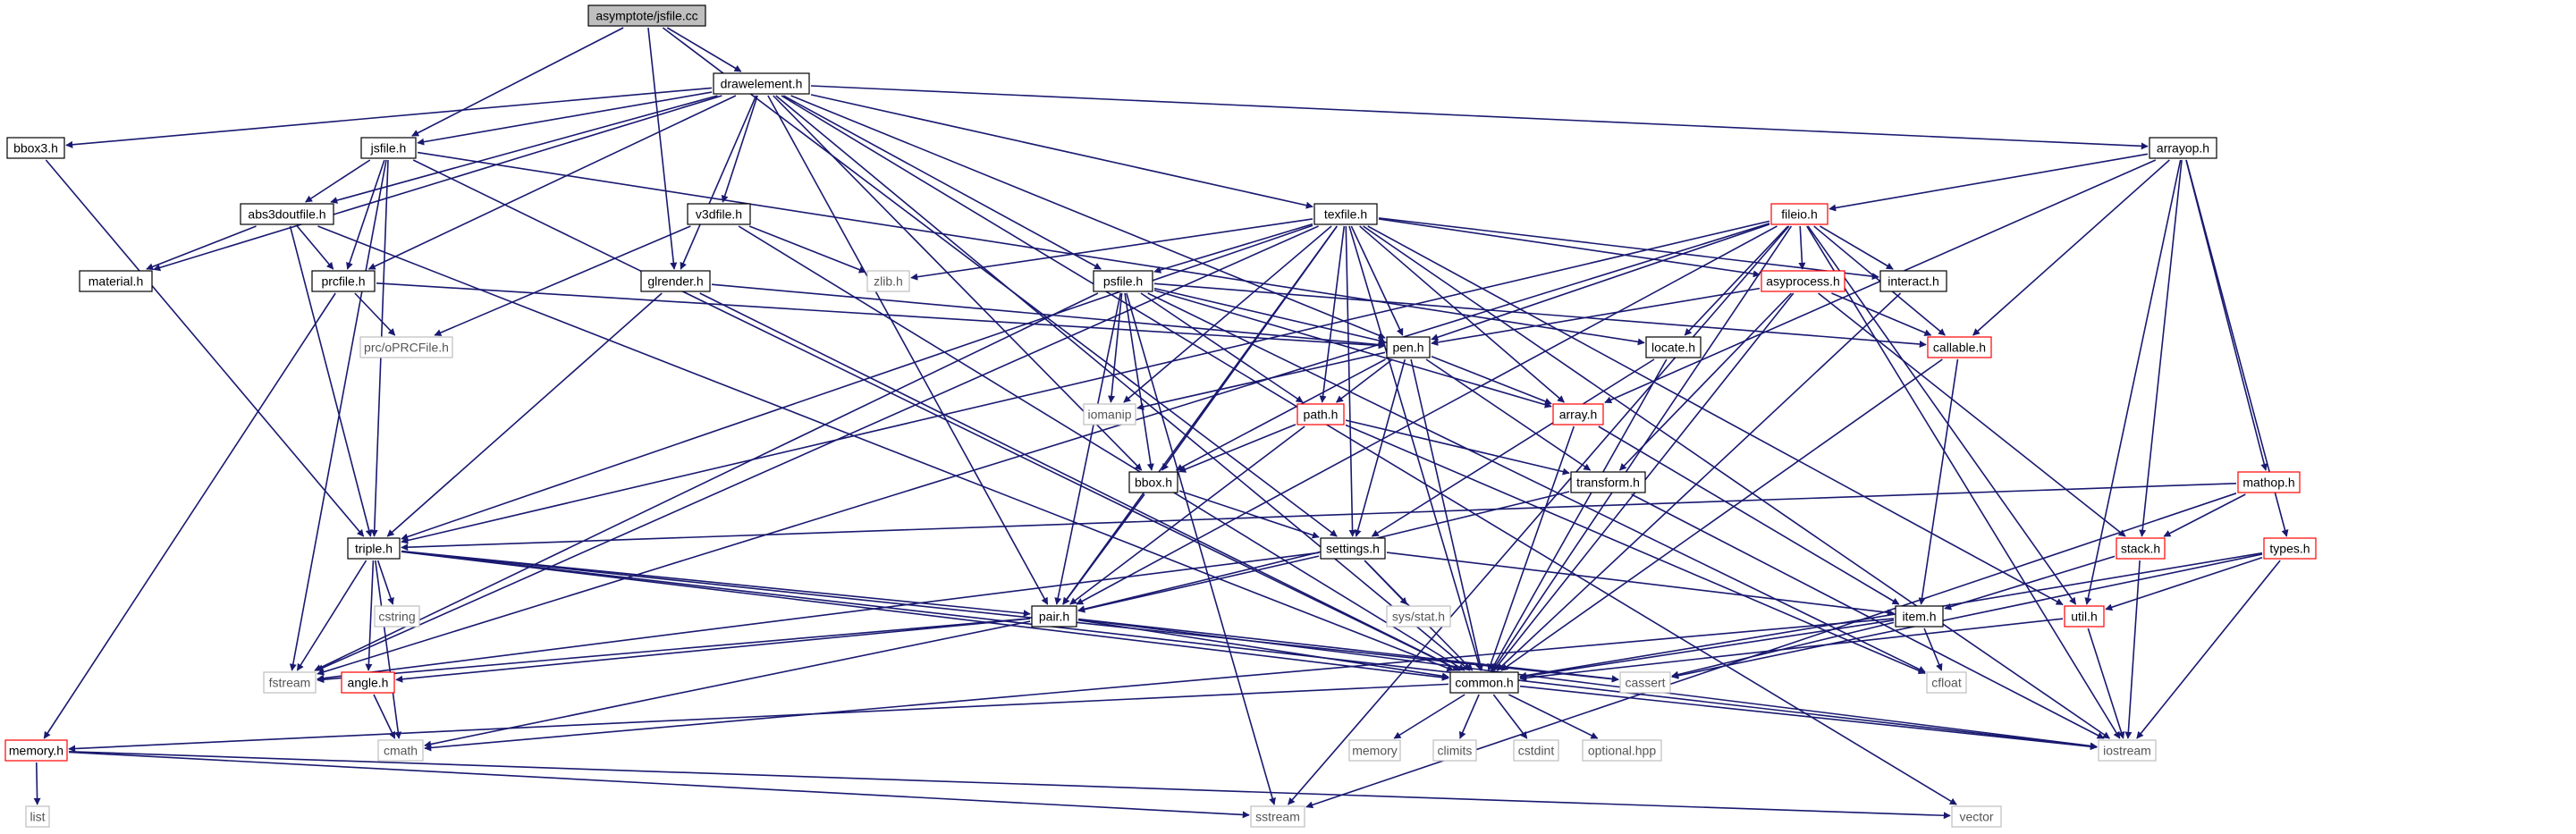 The width and height of the screenshot is (2576, 834). I want to click on node-fileio-h: fileio.h, so click(1799, 214).